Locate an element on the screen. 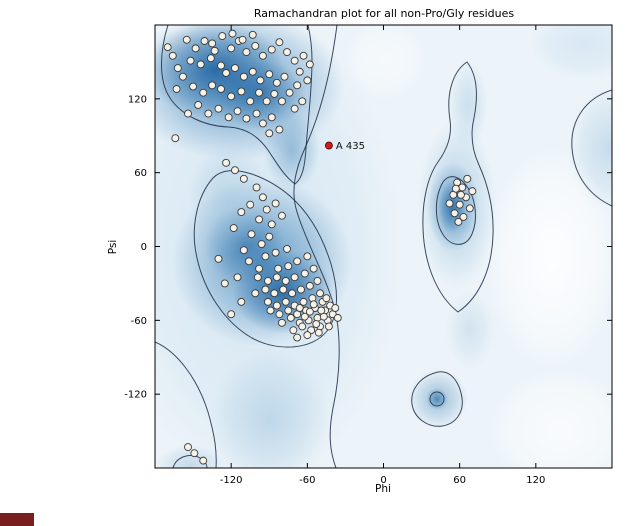 The height and width of the screenshot is (526, 641). highlighted-residue-label: A 435 is located at coordinates (350, 146).